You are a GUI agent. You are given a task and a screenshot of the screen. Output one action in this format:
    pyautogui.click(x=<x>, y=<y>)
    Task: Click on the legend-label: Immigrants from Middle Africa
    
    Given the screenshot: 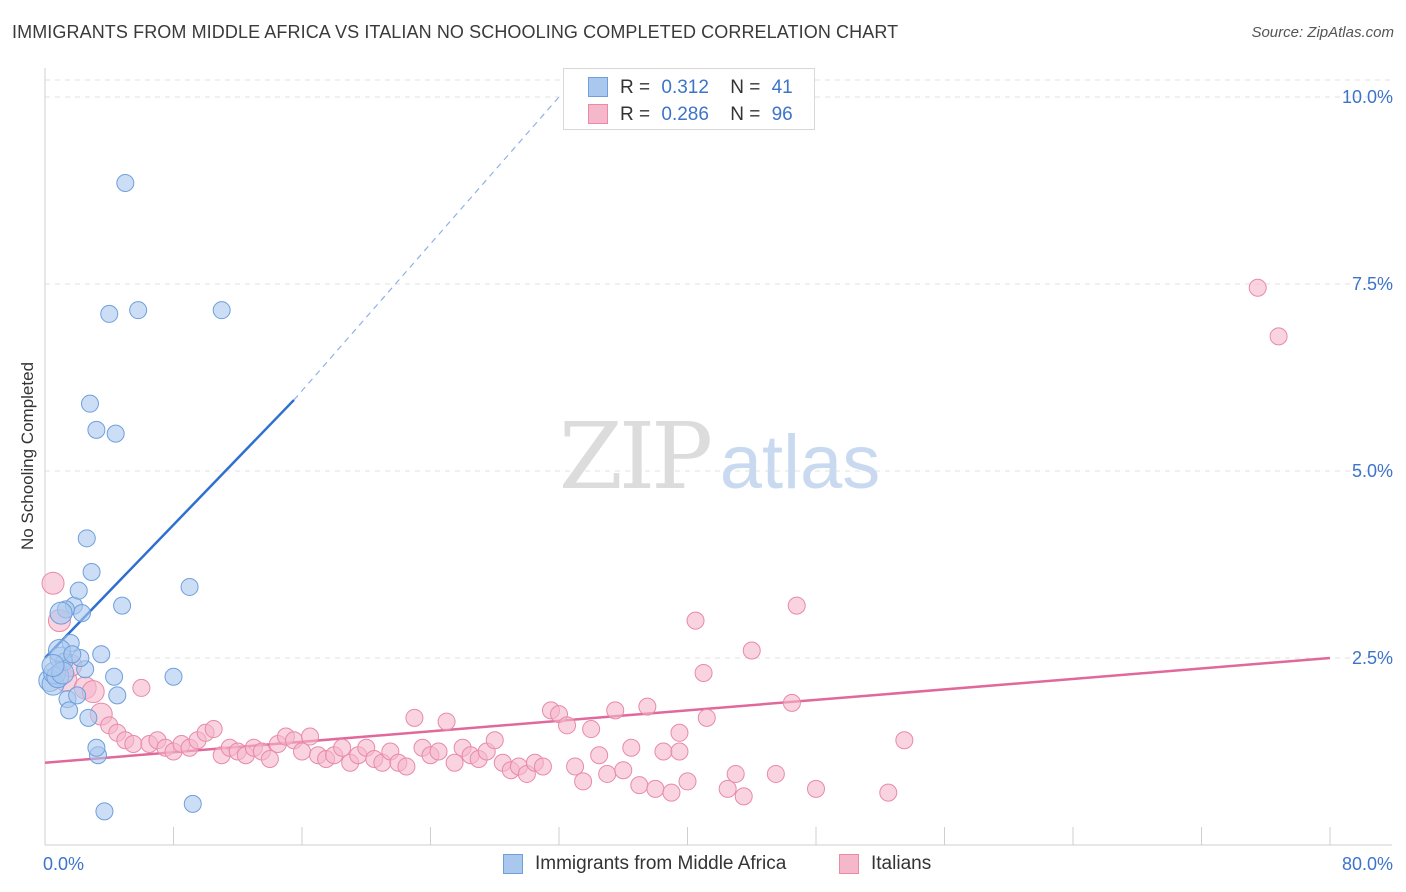 What is the action you would take?
    pyautogui.click(x=661, y=863)
    